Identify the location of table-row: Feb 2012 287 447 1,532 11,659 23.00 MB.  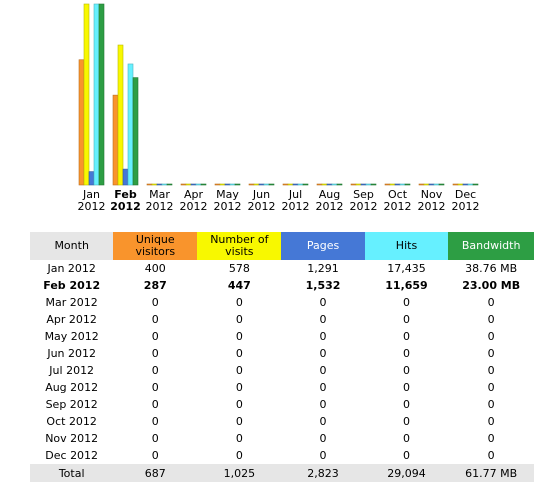
(282, 285).